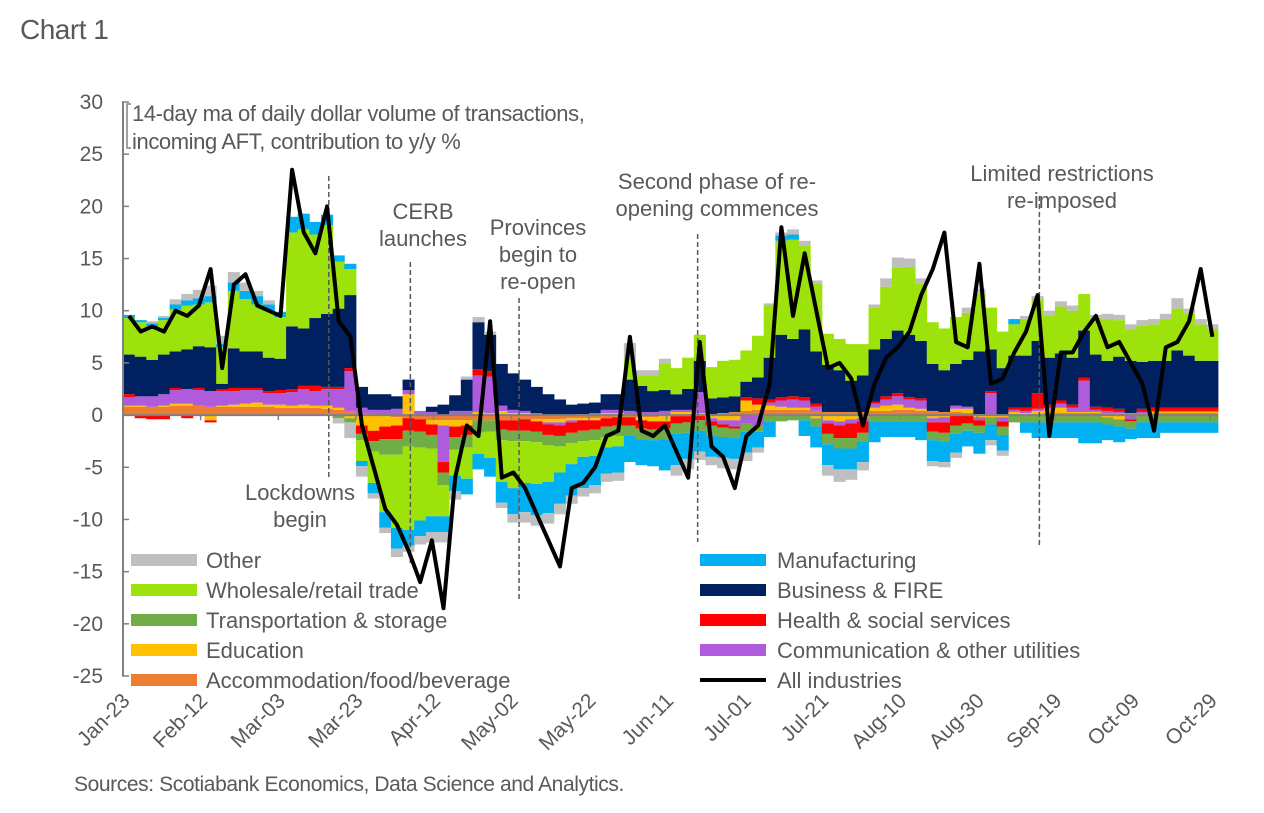  Describe the element at coordinates (88, 624) in the screenshot. I see `y-tick-label: -20` at that location.